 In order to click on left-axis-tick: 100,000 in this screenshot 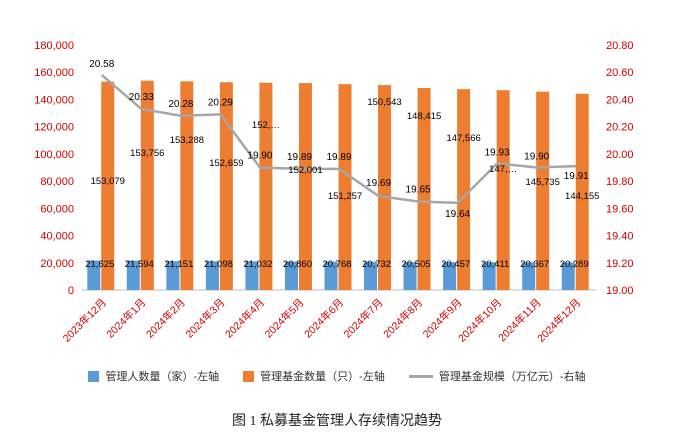, I will do `click(54, 155)`.